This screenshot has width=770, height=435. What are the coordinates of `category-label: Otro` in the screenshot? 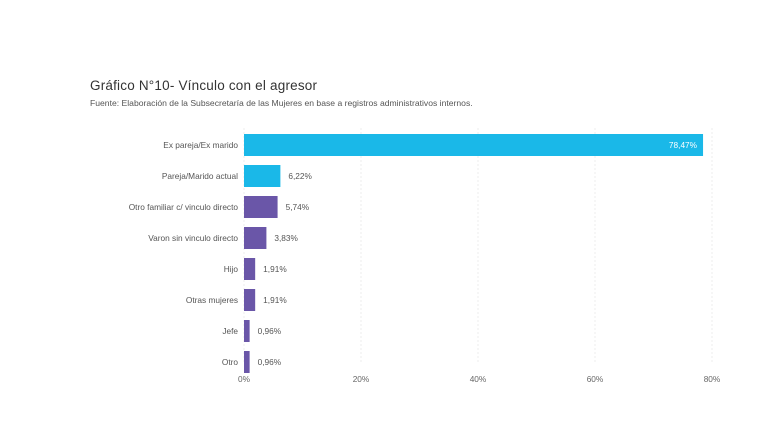 It's located at (230, 362).